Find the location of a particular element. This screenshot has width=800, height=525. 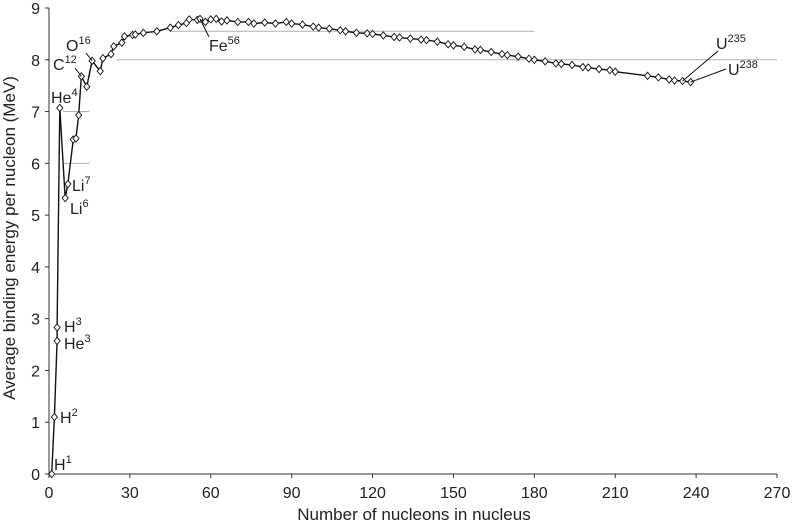

isotope-mass-number: 6 is located at coordinates (85, 204).